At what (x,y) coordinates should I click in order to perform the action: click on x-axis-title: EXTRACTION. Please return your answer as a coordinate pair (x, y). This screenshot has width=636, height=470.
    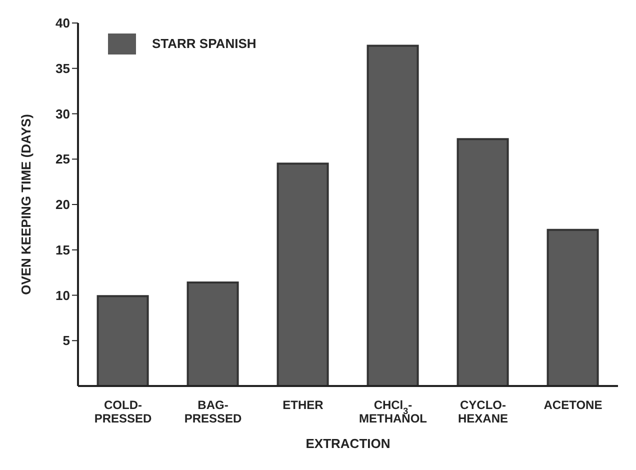
    Looking at the image, I should click on (348, 443).